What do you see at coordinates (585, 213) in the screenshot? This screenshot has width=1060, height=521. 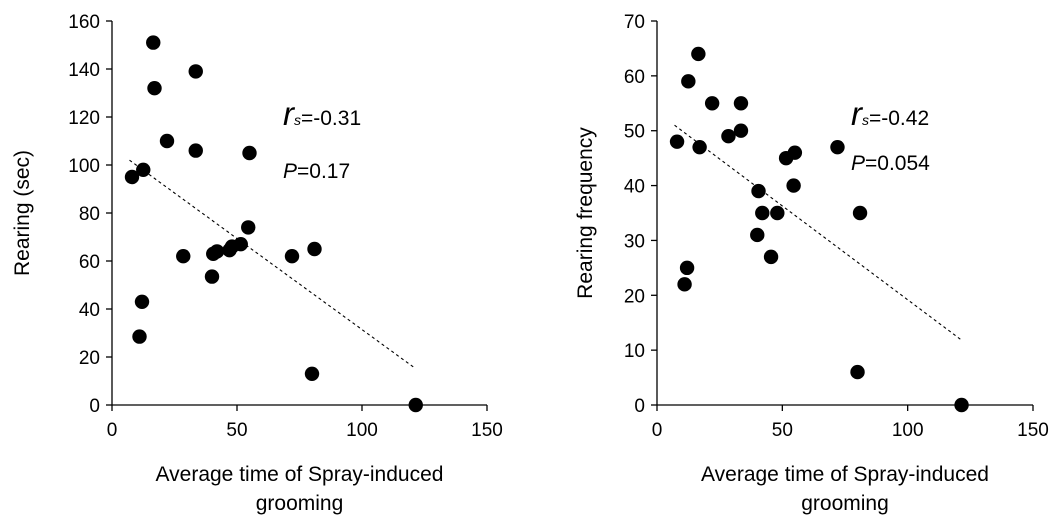 I see `y-axis-title: Rearing frequency` at bounding box center [585, 213].